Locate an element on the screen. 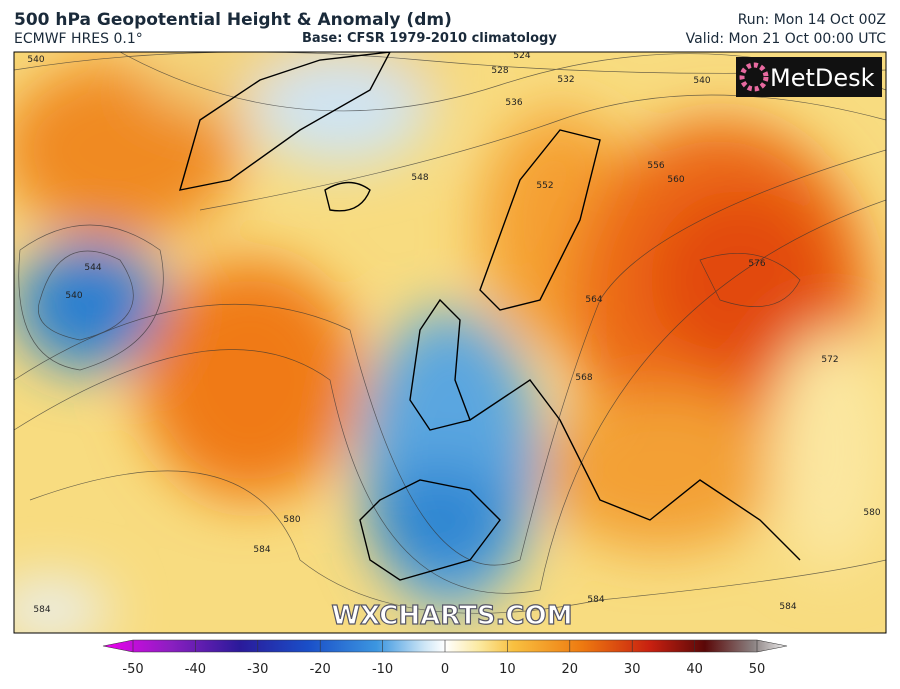 The height and width of the screenshot is (689, 900). base: Base: CFSR 1979-2010 climatology is located at coordinates (429, 38).